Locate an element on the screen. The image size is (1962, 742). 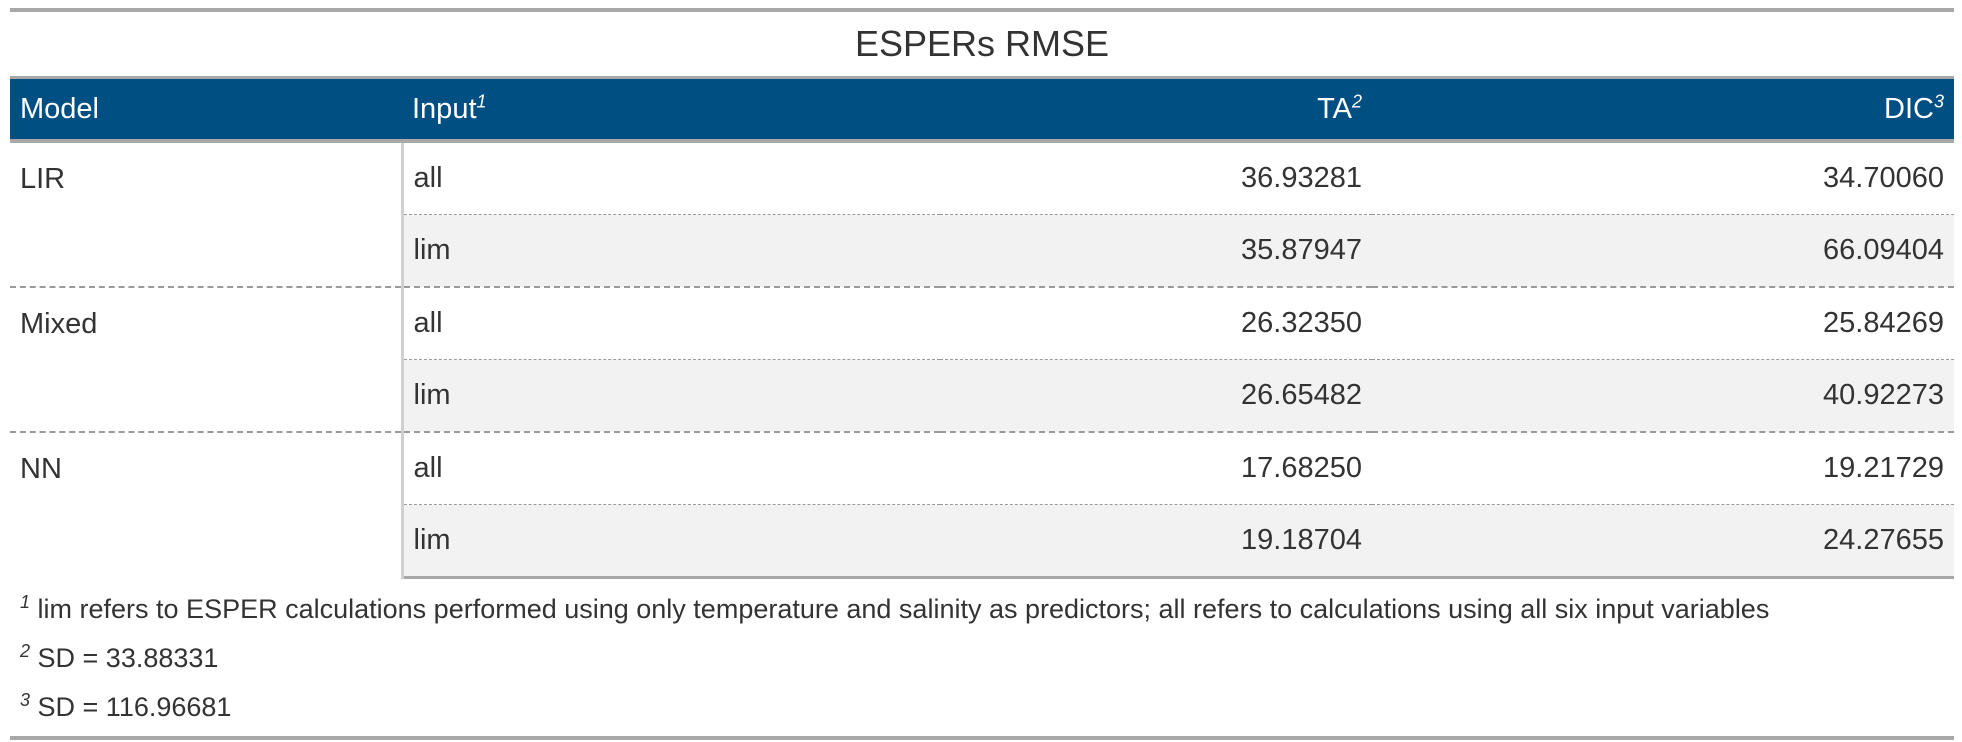
column-header-input: Input1 is located at coordinates (671, 109).